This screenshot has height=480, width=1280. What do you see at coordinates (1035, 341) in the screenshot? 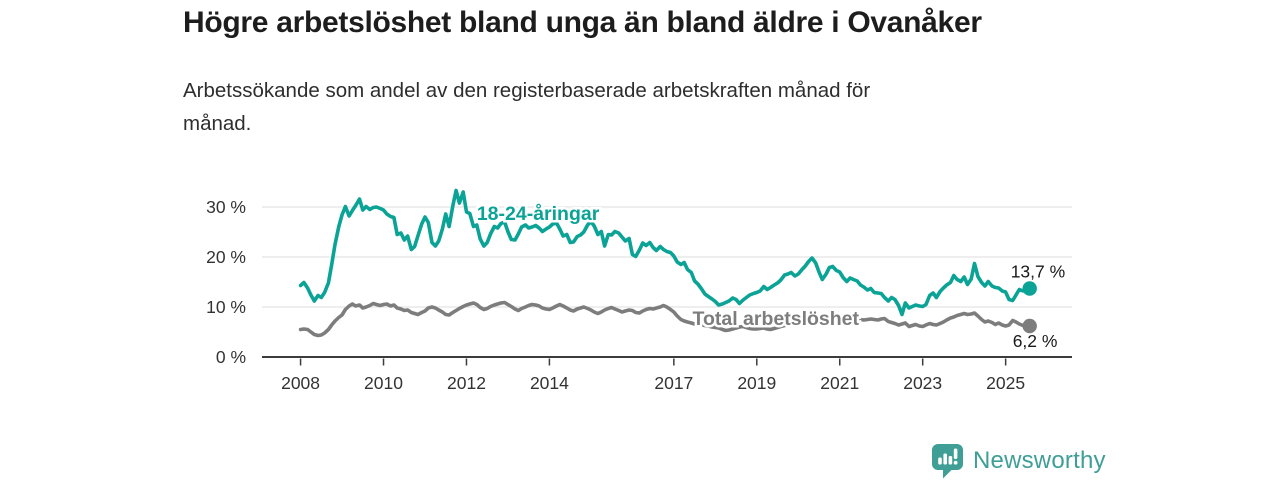
I see `series-end-label-0: 6,2 %` at bounding box center [1035, 341].